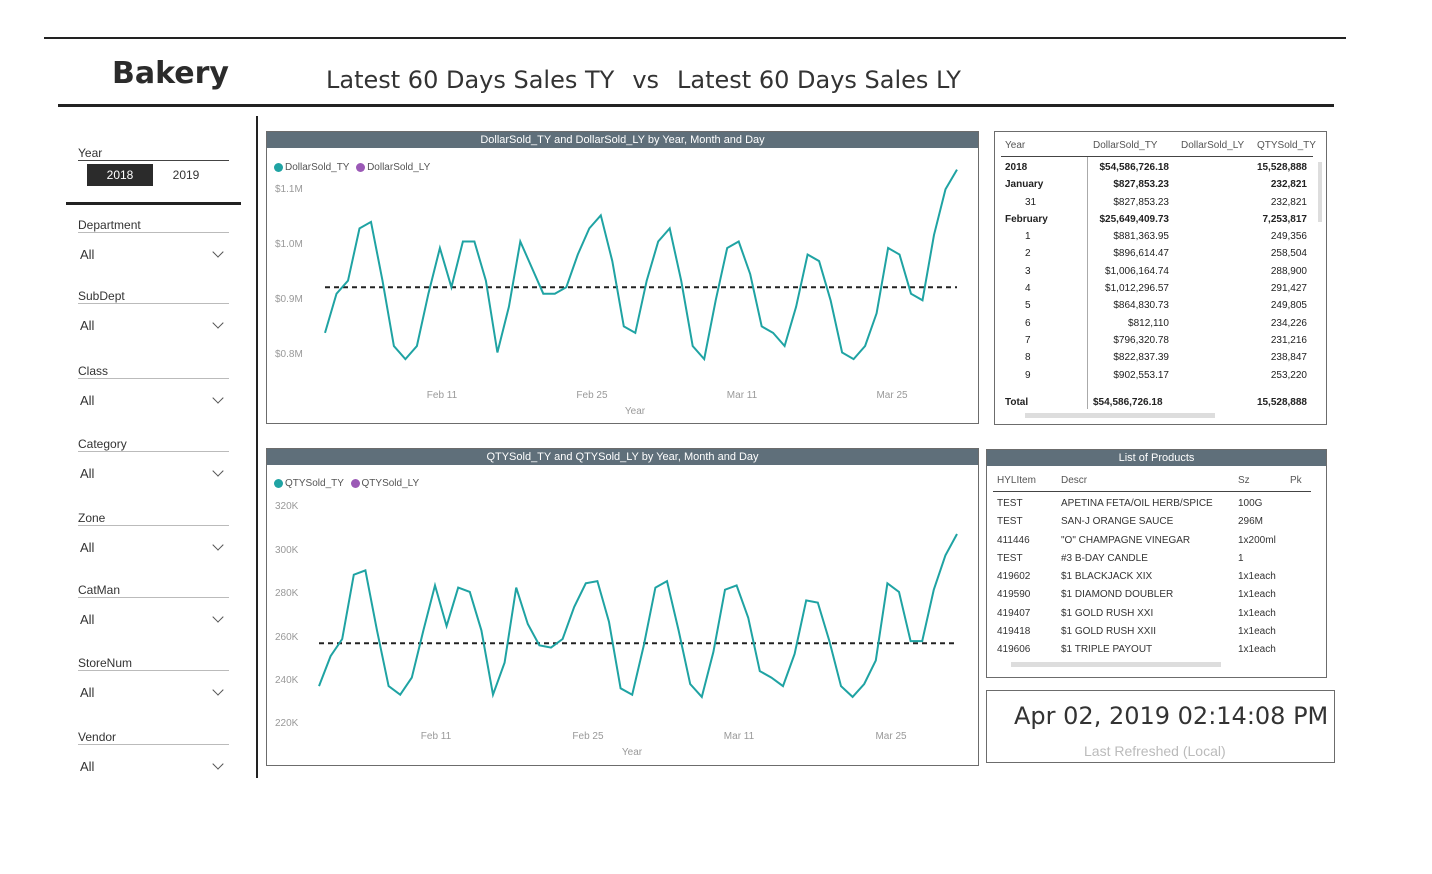 The image size is (1432, 874). What do you see at coordinates (278, 167) in the screenshot?
I see `legend-ty-dot` at bounding box center [278, 167].